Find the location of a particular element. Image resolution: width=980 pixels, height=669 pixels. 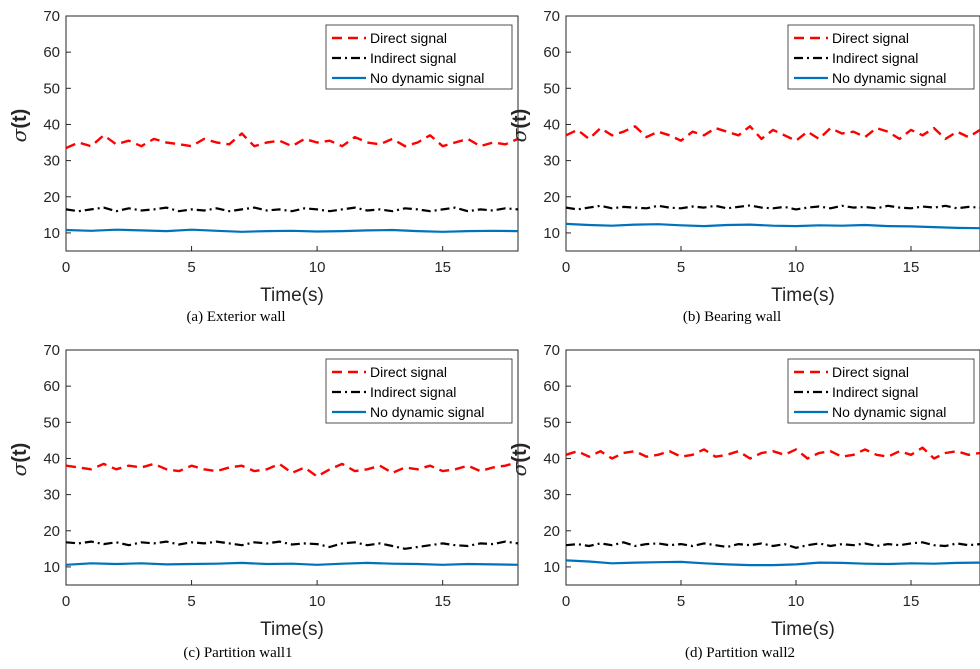

subfigure-caption: (d) Partition wall2 is located at coordinates (740, 653).